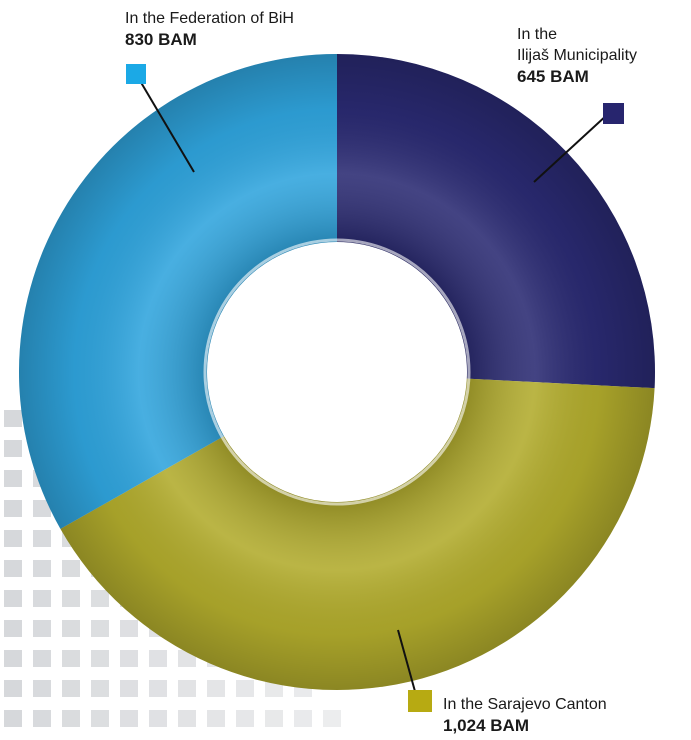 This screenshot has height=740, width=691. What do you see at coordinates (209, 29) in the screenshot?
I see `label-federation: In the Federation of BiH 830 BAM` at bounding box center [209, 29].